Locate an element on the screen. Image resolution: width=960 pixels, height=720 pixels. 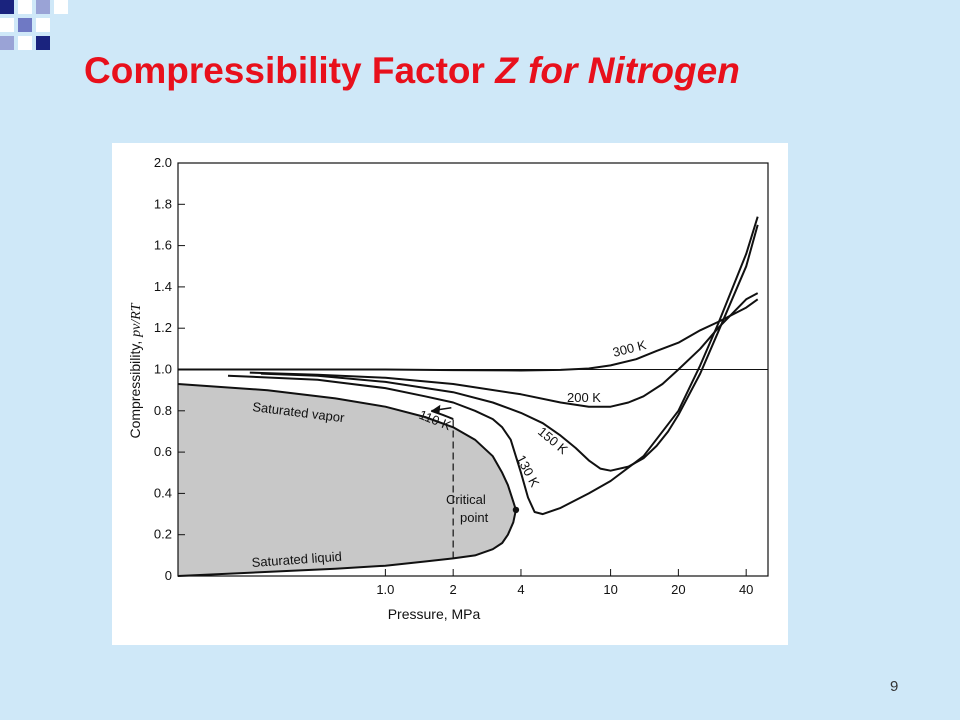
label-critical-line2: point is located at coordinates (474, 517).